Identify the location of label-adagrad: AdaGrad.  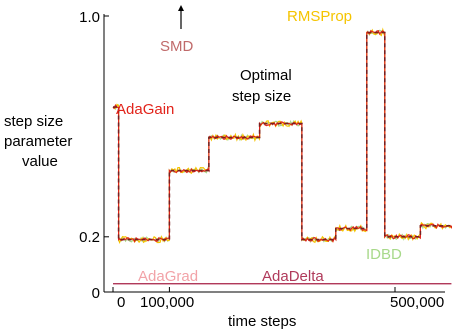
(168, 276).